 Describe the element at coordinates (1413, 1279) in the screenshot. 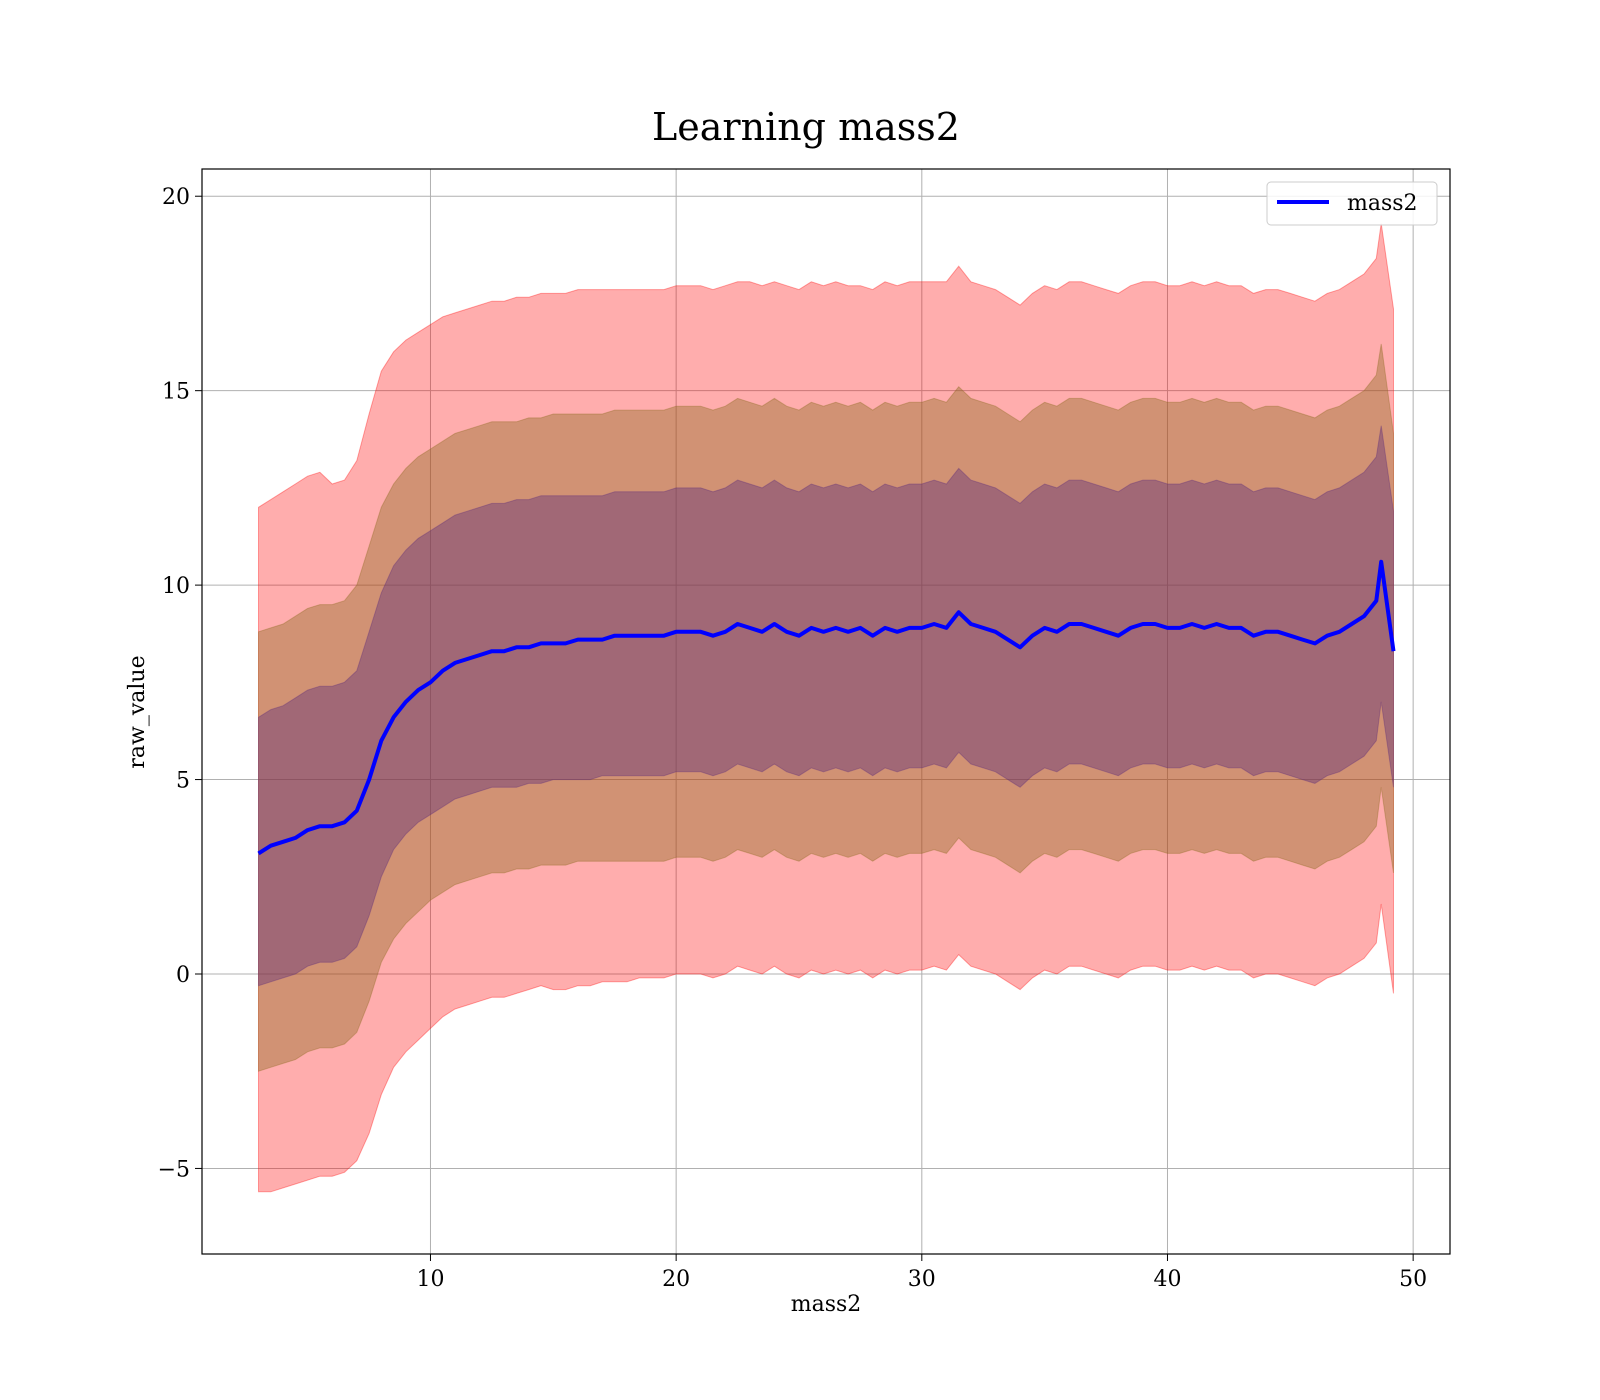

I see `x-tick-label: 50` at that location.